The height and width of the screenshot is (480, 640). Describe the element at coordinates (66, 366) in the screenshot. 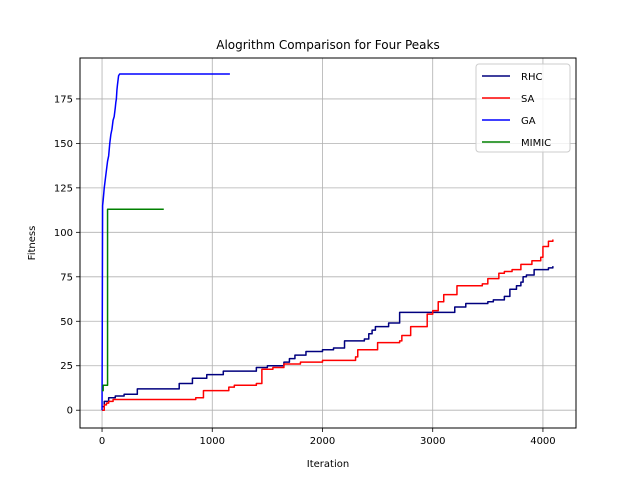

I see `y-tick-label: 25` at that location.